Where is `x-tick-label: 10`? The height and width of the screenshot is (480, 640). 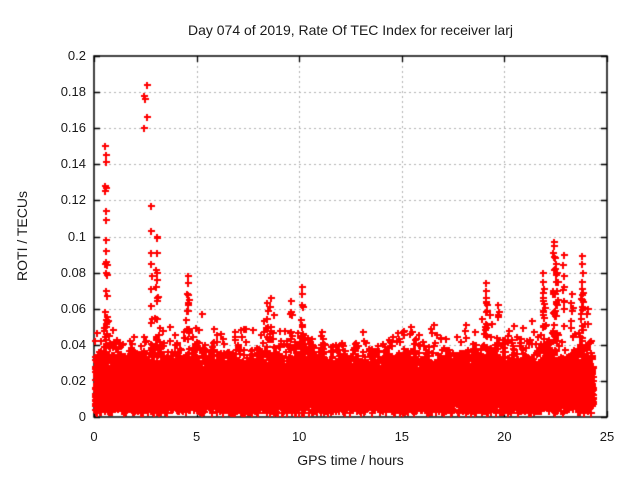
x-tick-label: 10 is located at coordinates (299, 436).